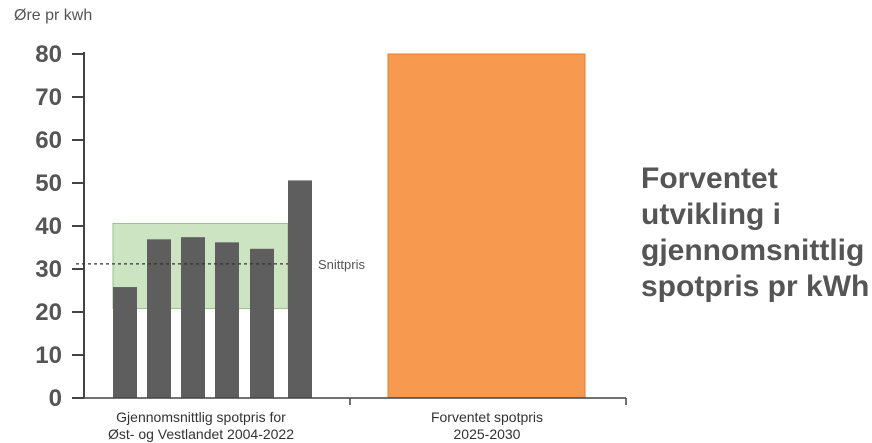 The width and height of the screenshot is (872, 443). I want to click on y-tick-label: 60, so click(48, 140).